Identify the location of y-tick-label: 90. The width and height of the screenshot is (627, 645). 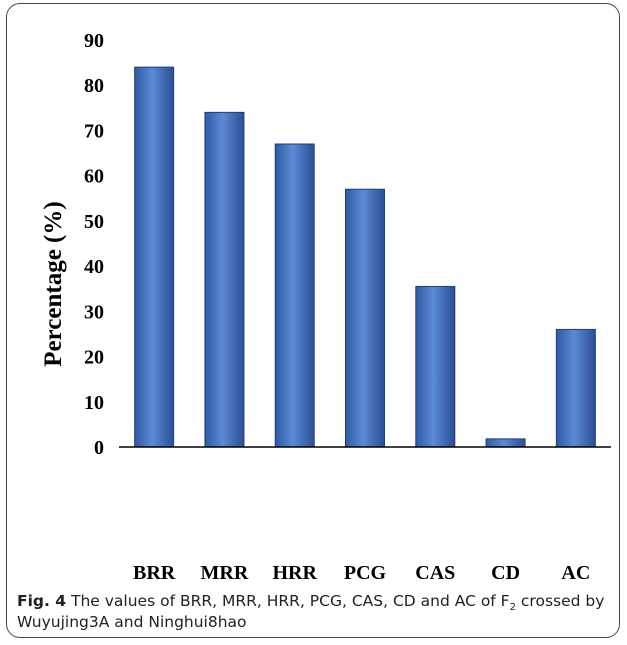
(94, 41).